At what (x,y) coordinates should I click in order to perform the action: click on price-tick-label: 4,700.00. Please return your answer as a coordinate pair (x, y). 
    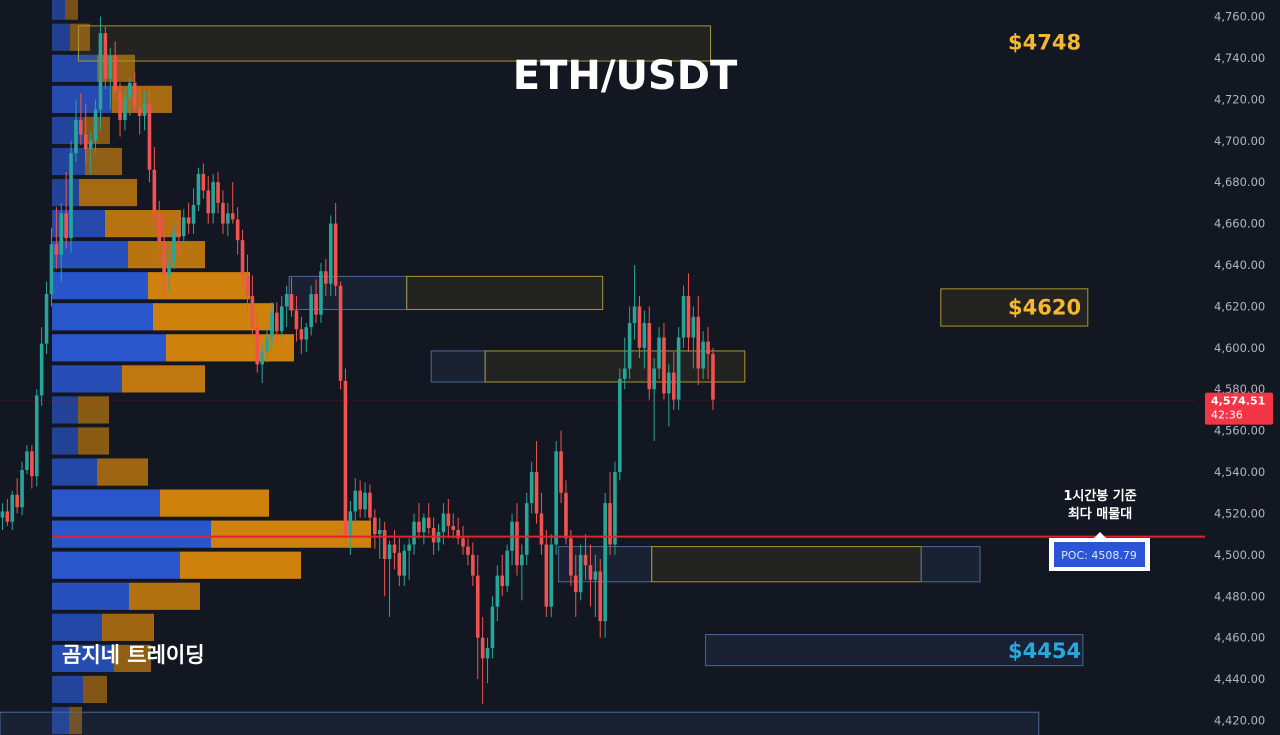
    Looking at the image, I should click on (1239, 141).